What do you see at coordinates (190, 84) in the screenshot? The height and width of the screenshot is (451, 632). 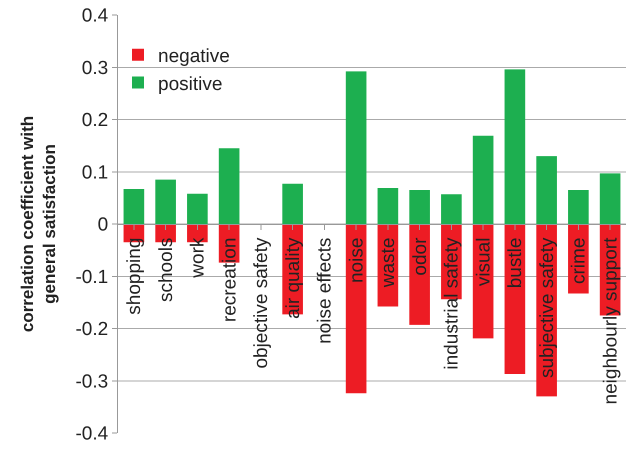 I see `legend-label: positive` at bounding box center [190, 84].